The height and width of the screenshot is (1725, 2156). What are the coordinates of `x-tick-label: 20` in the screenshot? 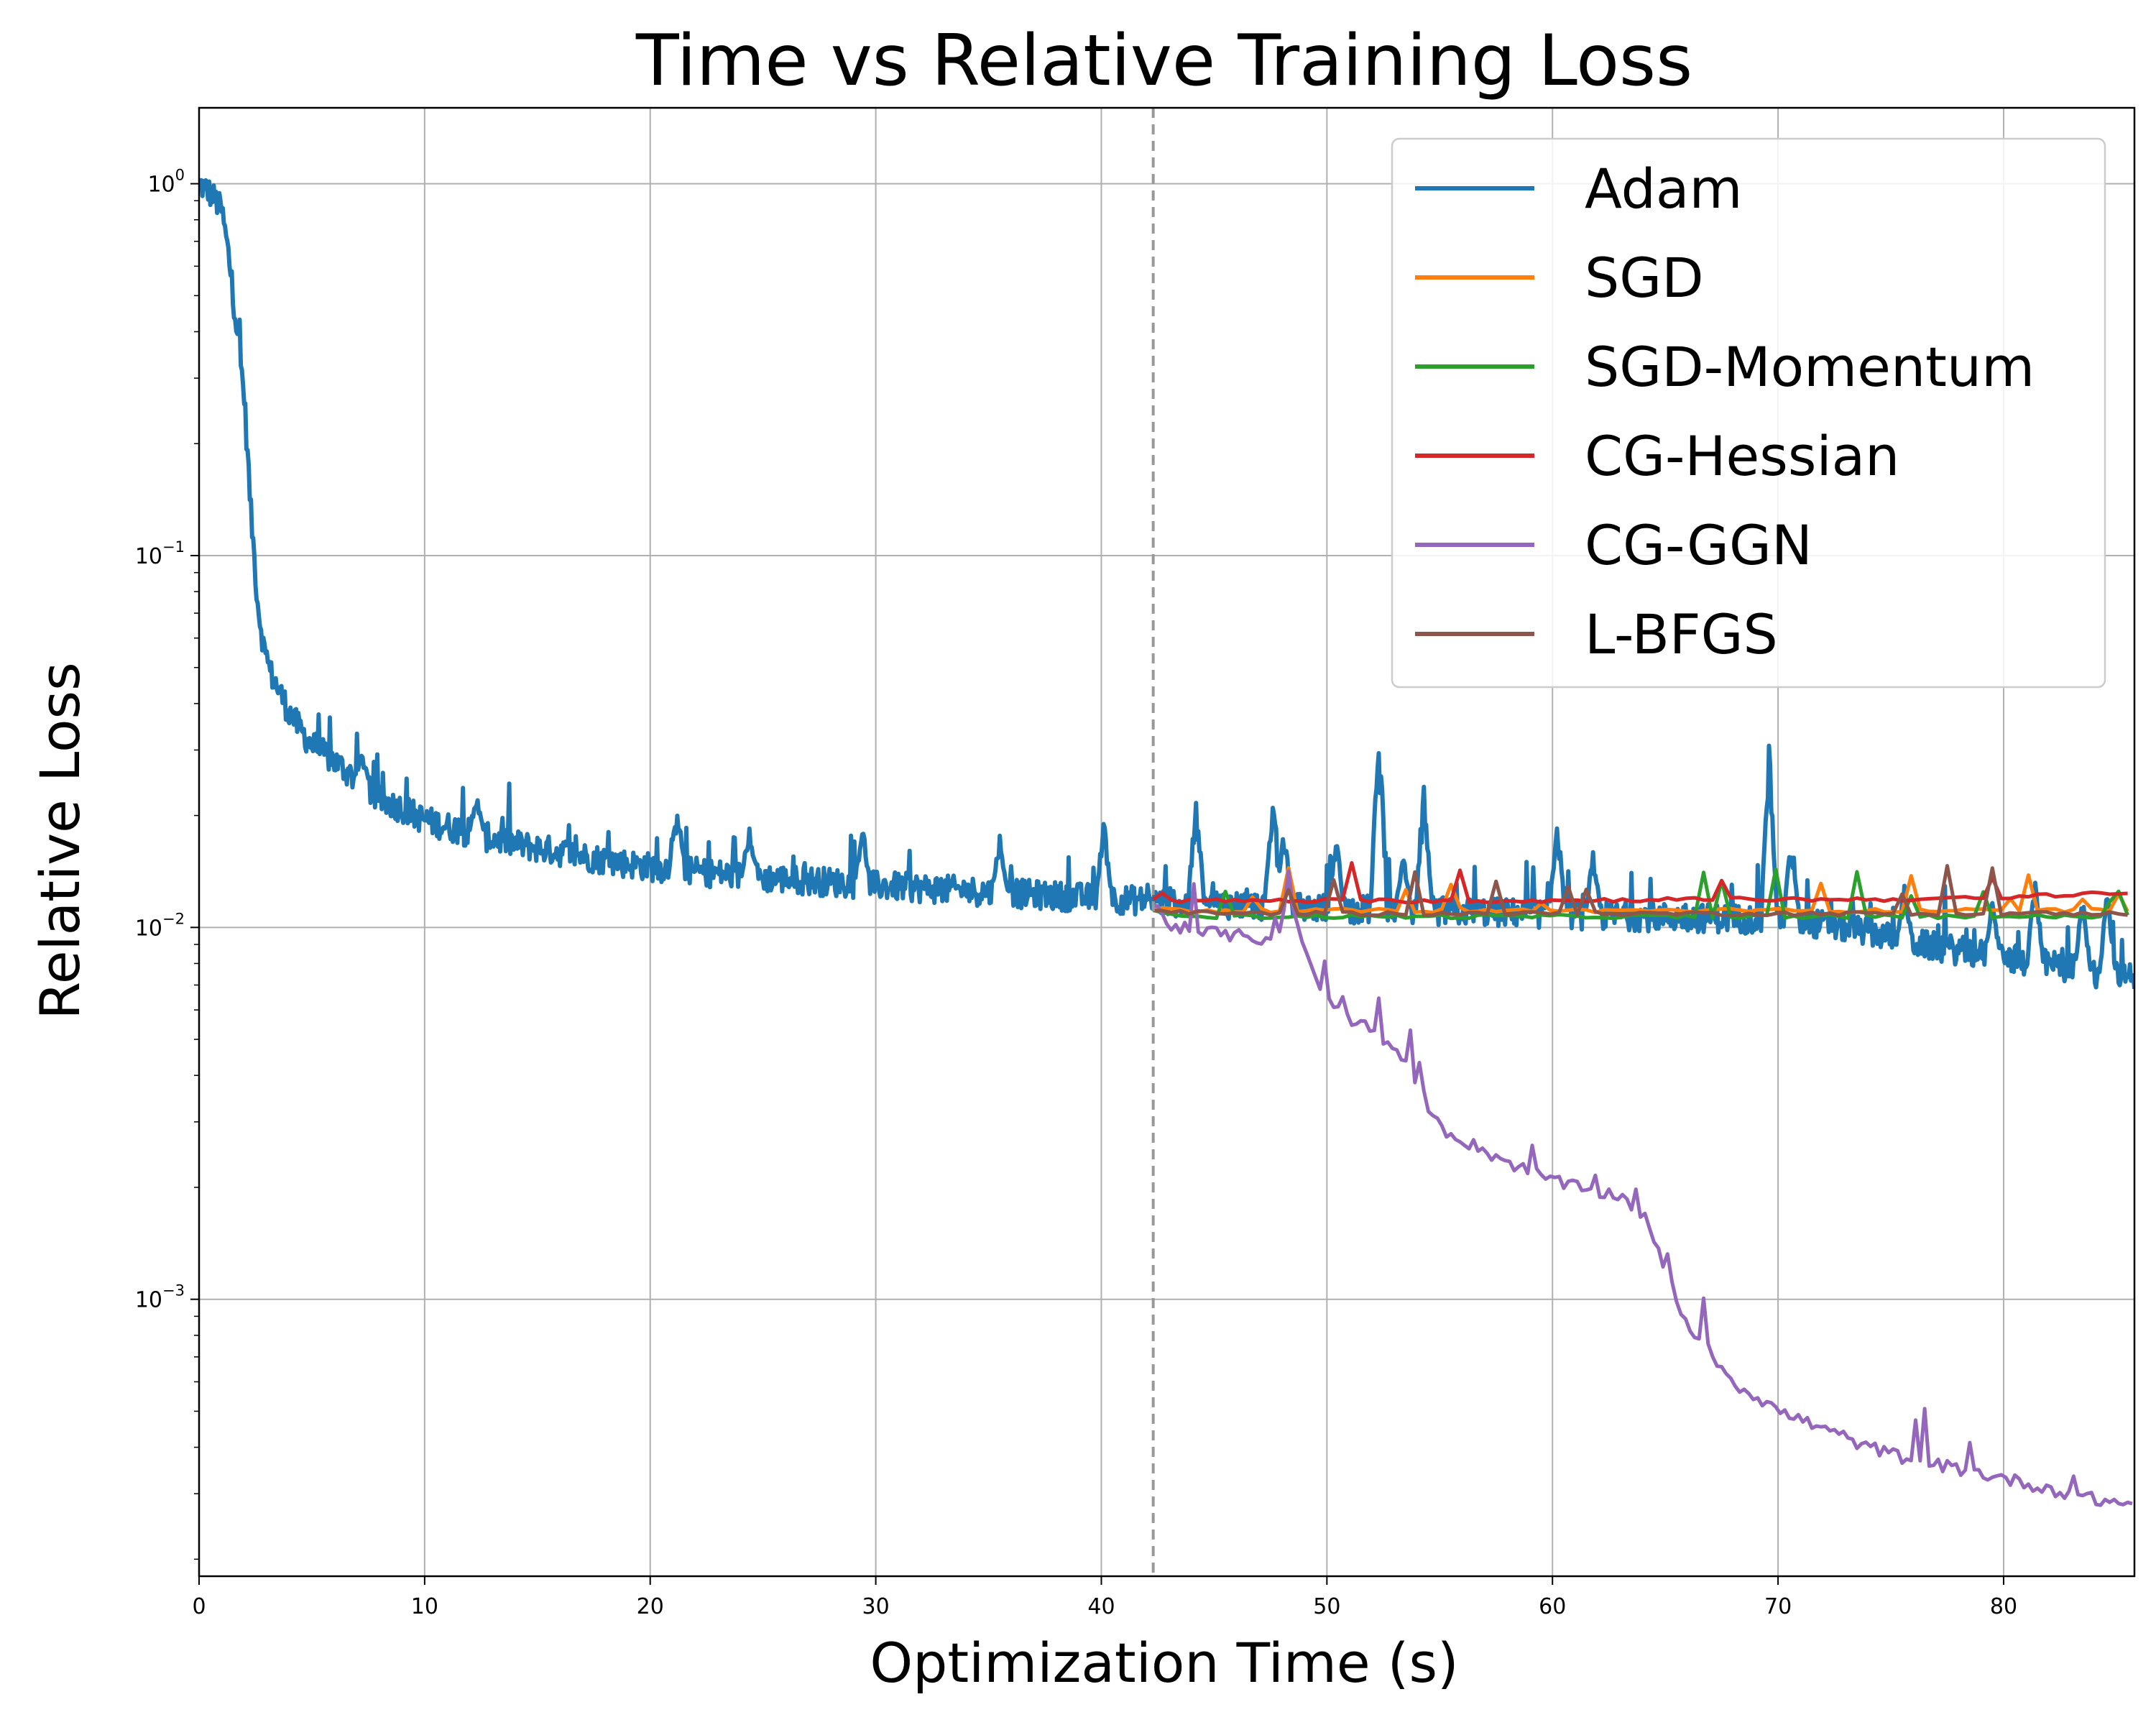 It's located at (650, 1606).